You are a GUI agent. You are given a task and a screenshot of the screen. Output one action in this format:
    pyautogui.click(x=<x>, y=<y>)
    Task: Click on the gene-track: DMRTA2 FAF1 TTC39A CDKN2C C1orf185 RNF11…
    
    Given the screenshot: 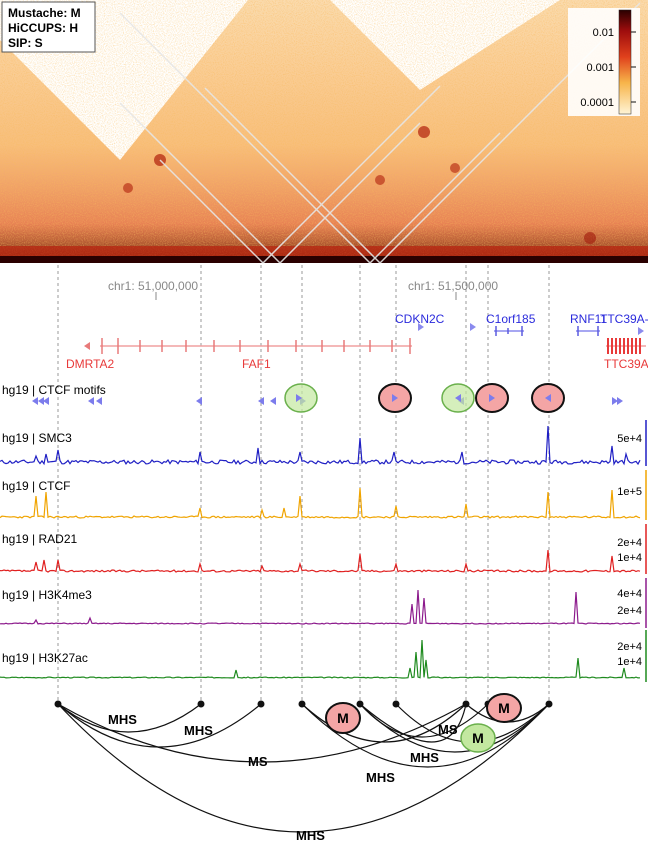 What is the action you would take?
    pyautogui.click(x=357, y=341)
    